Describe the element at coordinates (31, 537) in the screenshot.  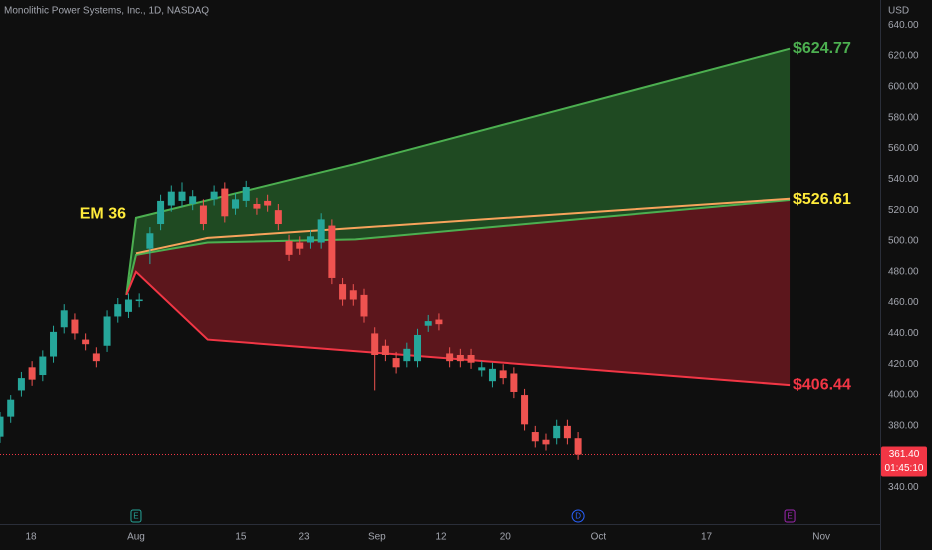
I see `x-tick-label: 18` at that location.